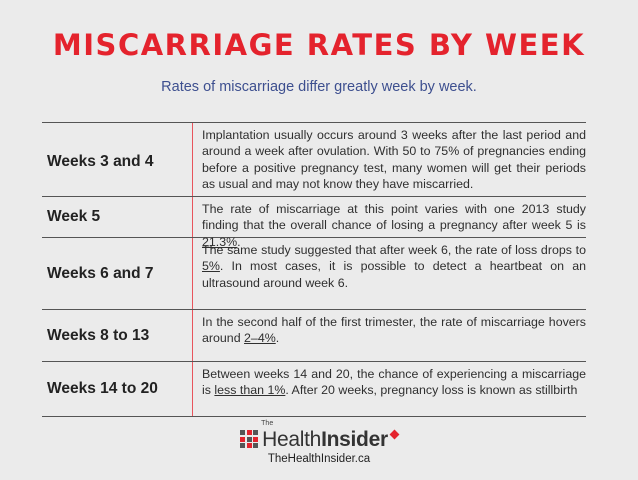 The width and height of the screenshot is (638, 480). I want to click on page-title: MISCARRIAGE RATES BY WEEK, so click(319, 45).